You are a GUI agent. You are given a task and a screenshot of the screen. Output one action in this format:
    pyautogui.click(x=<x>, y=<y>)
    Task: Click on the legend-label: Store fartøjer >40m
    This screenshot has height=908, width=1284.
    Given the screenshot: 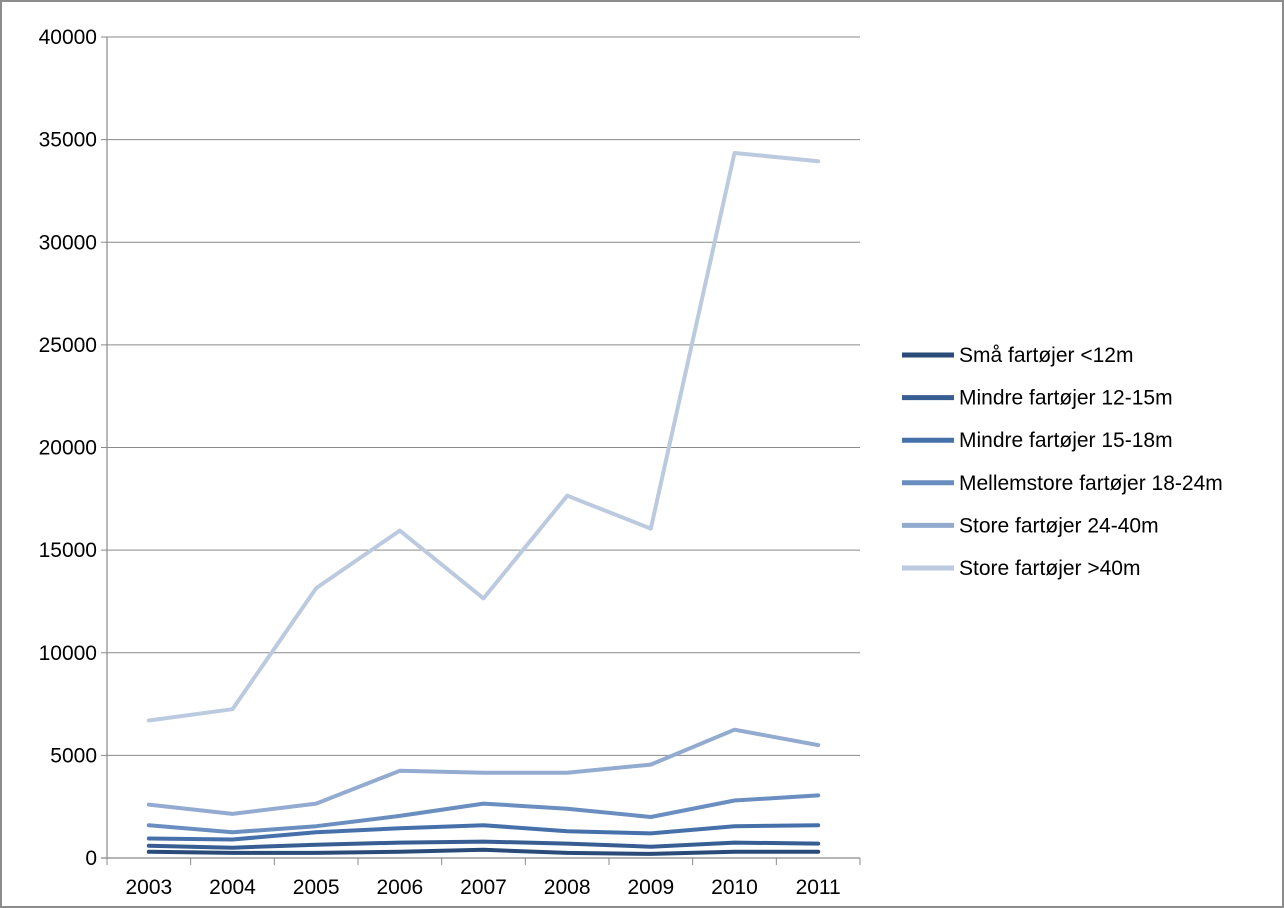 What is the action you would take?
    pyautogui.click(x=1049, y=568)
    